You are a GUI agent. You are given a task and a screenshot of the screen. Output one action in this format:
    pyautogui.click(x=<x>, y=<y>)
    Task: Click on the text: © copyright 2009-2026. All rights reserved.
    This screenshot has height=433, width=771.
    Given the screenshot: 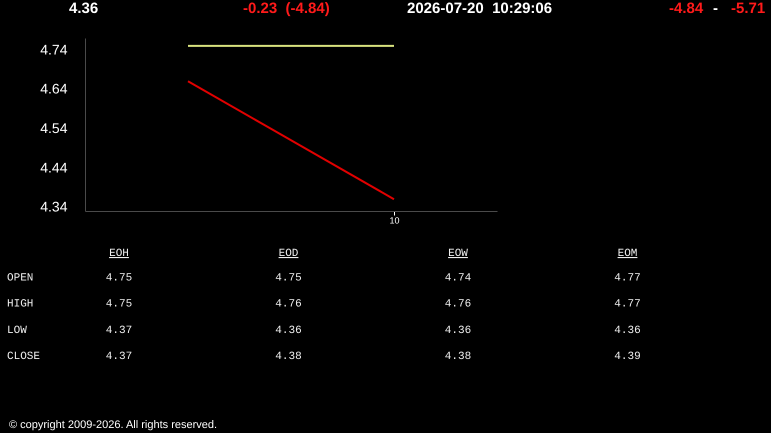 What is the action you would take?
    pyautogui.click(x=113, y=425)
    